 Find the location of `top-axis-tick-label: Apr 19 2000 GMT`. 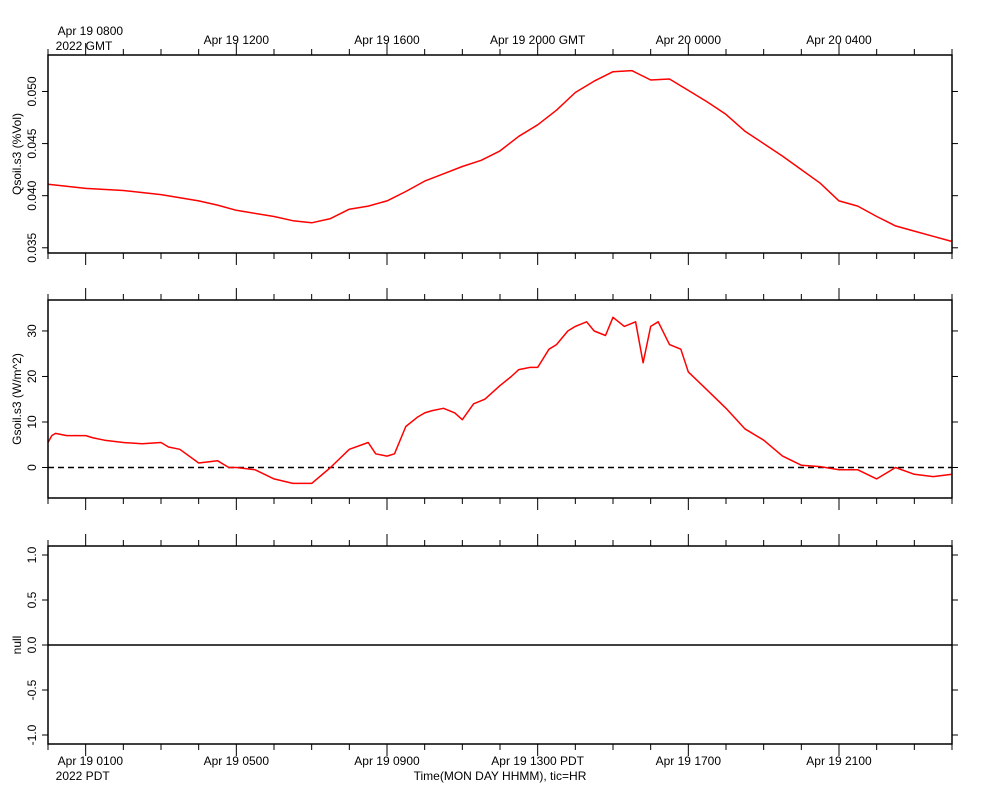

top-axis-tick-label: Apr 19 2000 GMT is located at coordinates (538, 40).